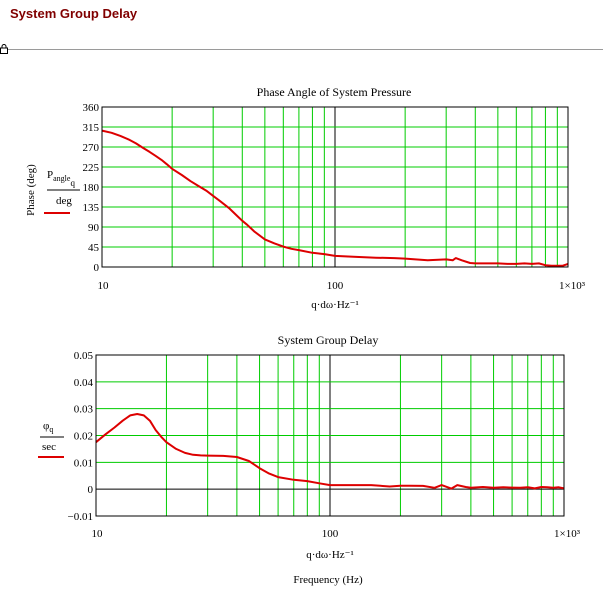  What do you see at coordinates (49, 447) in the screenshot?
I see `delay-legend-denominator: sec` at bounding box center [49, 447].